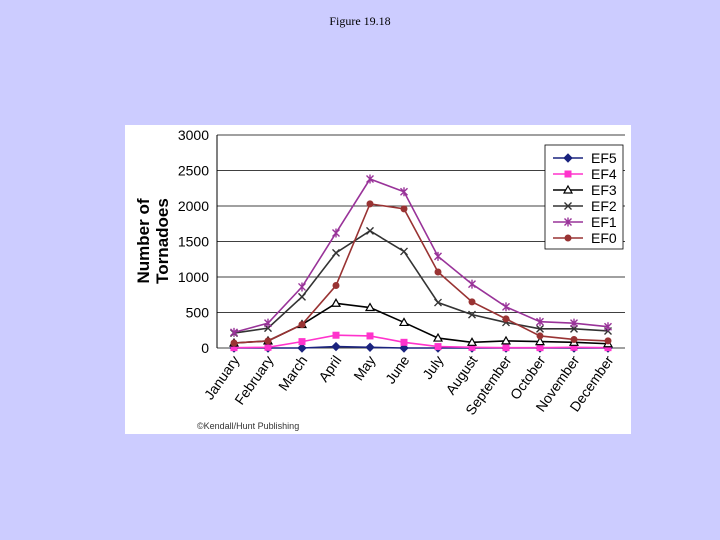 This screenshot has height=540, width=720. What do you see at coordinates (585, 238) in the screenshot?
I see `legend-item-ef0: EF0` at bounding box center [585, 238].